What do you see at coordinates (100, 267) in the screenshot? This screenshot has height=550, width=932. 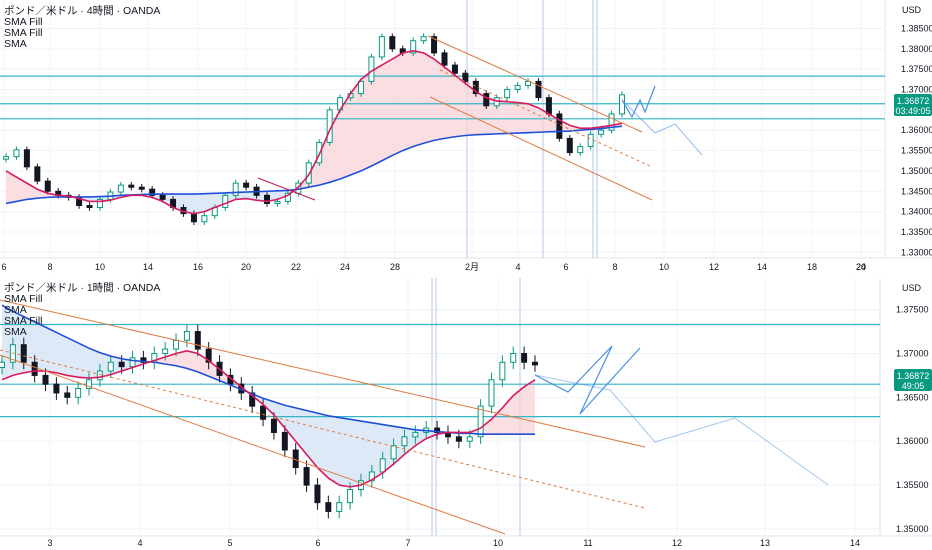 I see `top-x-tick-label: 10` at bounding box center [100, 267].